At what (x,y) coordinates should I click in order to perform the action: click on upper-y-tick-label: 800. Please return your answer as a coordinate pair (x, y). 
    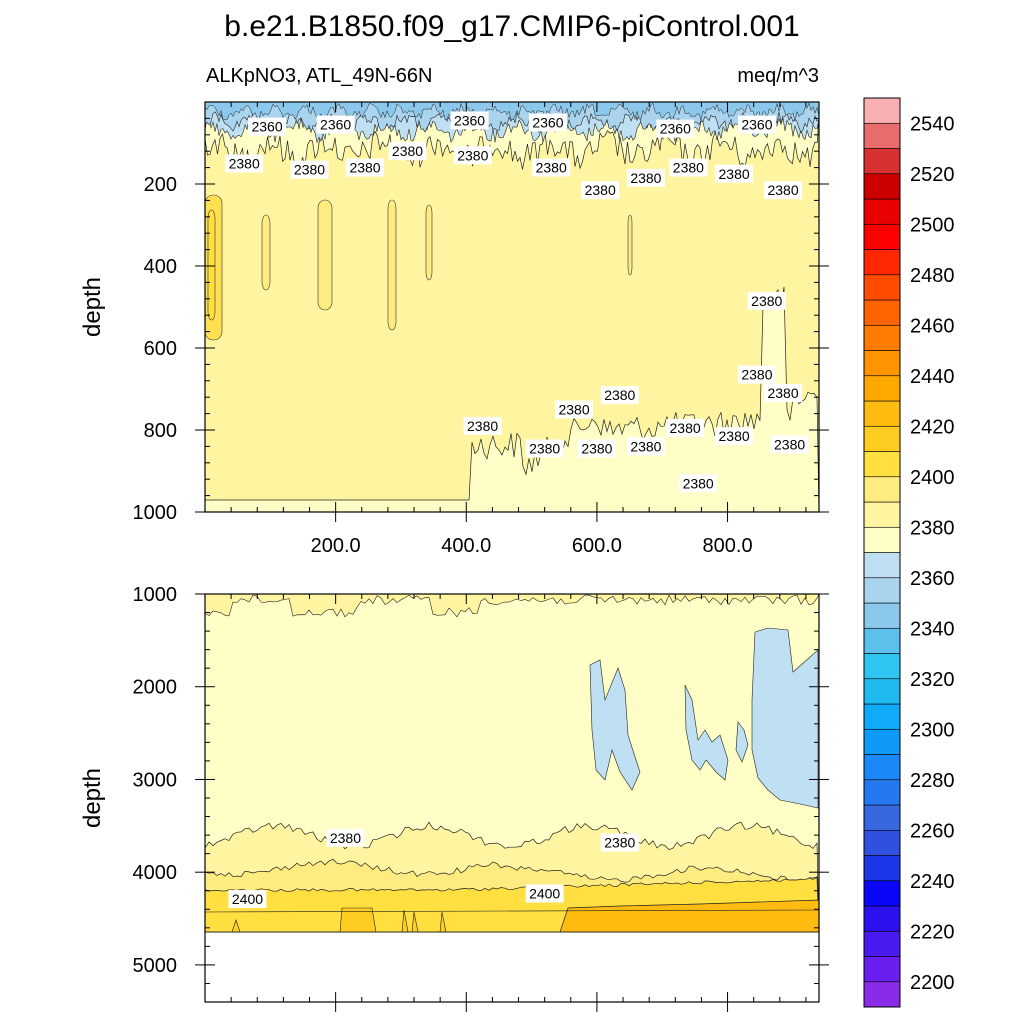
    Looking at the image, I should click on (160, 431).